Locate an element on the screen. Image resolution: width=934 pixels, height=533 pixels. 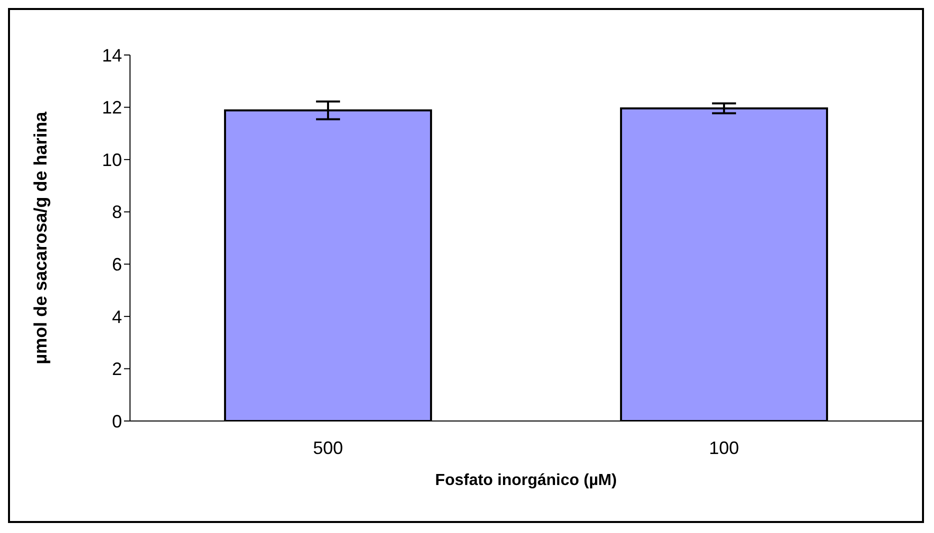
x-tick-label: 100 is located at coordinates (724, 448).